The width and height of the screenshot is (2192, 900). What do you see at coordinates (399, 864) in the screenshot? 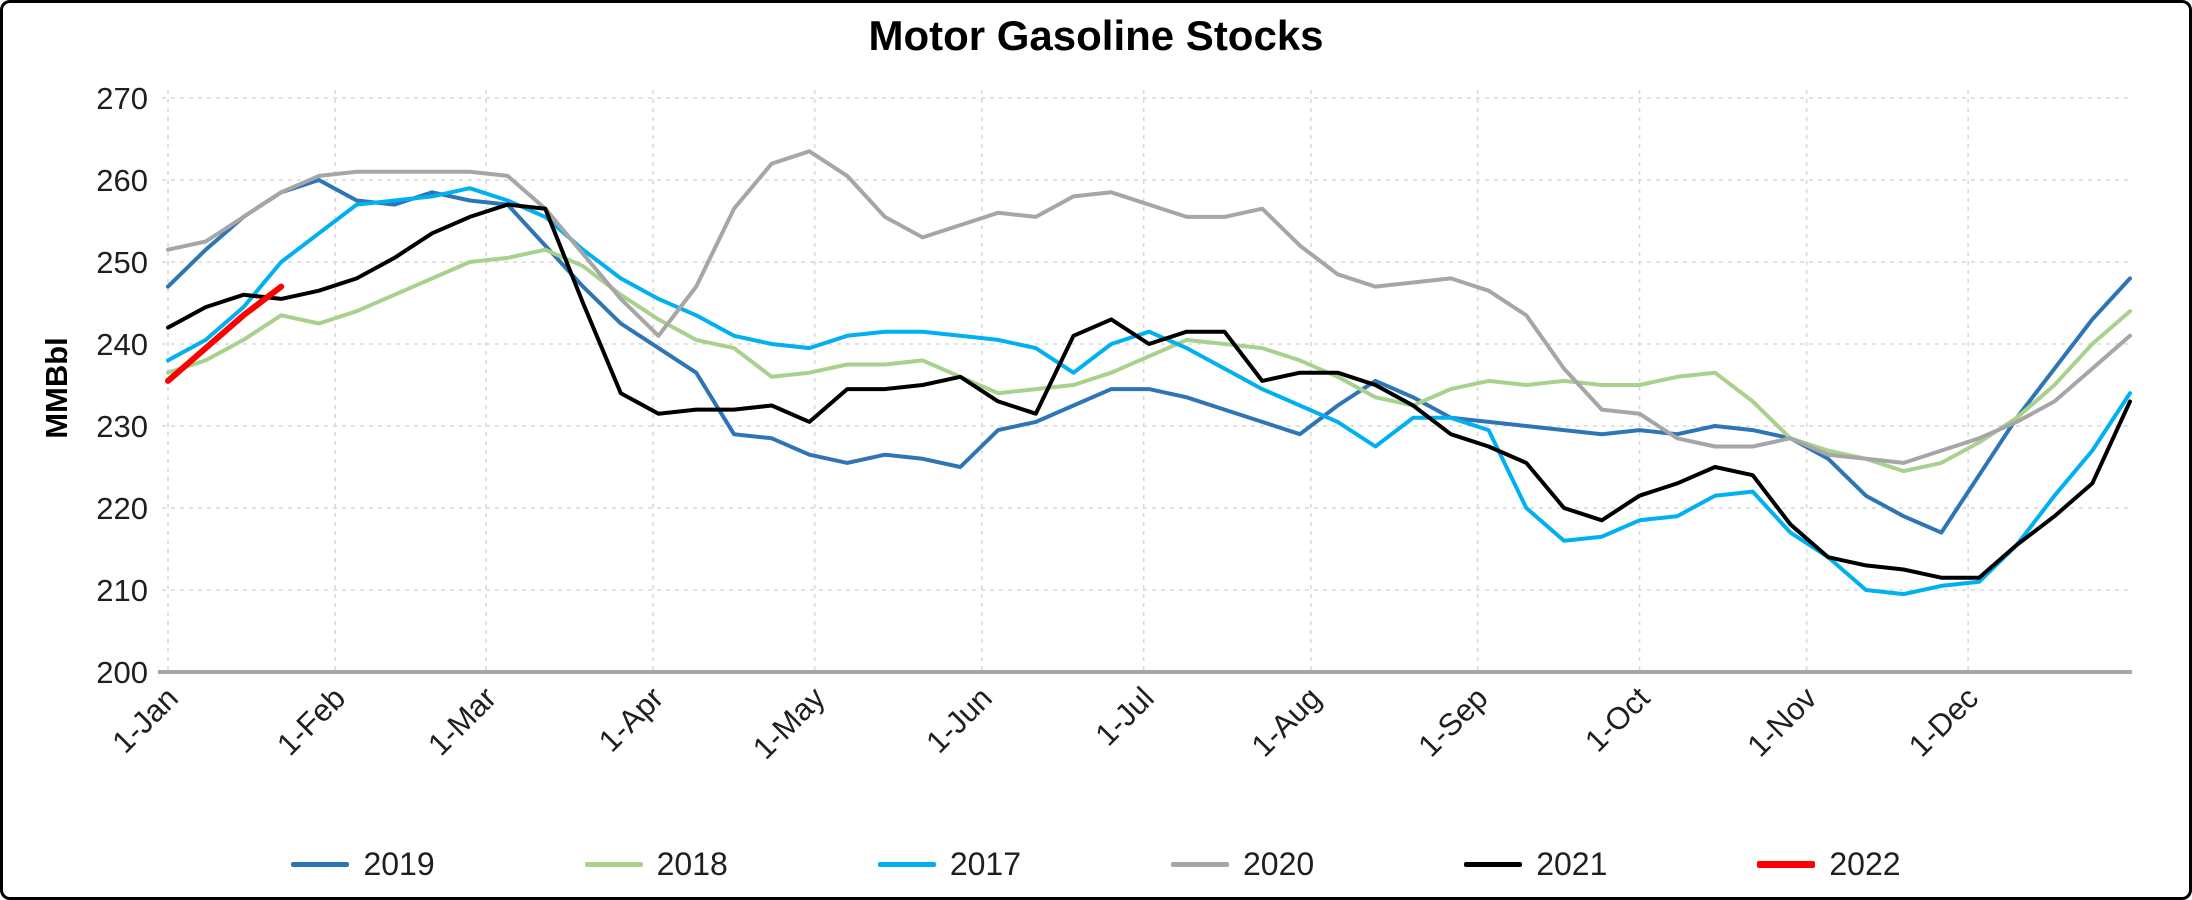
I see `legend-label: 2019` at bounding box center [399, 864].